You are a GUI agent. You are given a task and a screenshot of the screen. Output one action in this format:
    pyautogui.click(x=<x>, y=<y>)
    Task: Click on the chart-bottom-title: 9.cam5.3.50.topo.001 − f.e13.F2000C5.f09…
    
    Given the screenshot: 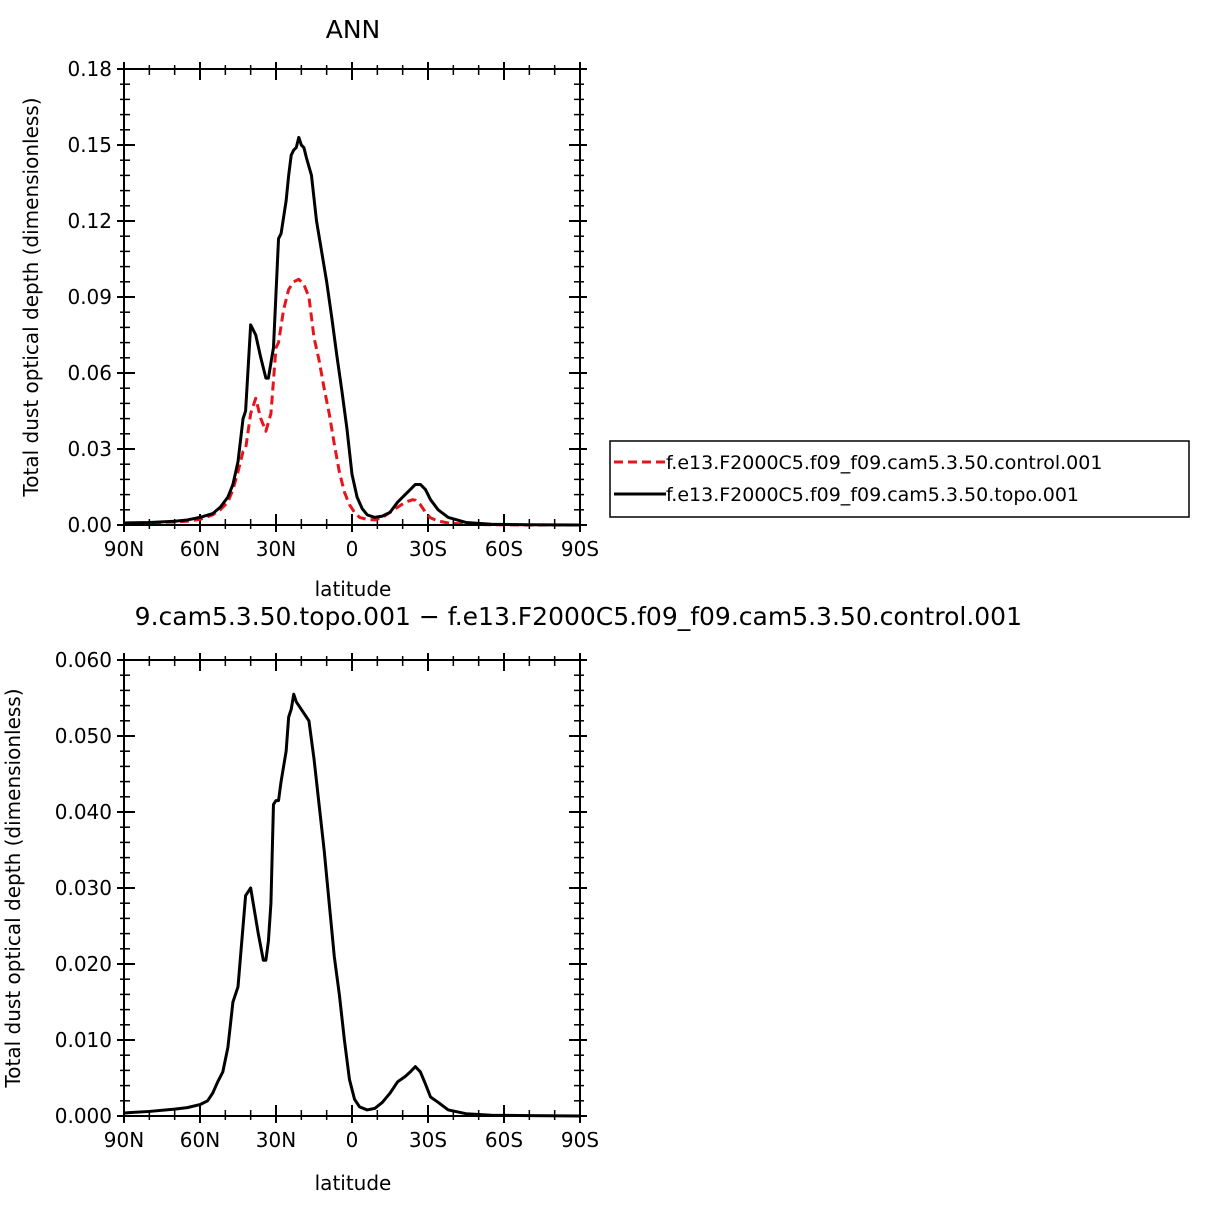 What is the action you would take?
    pyautogui.click(x=578, y=616)
    